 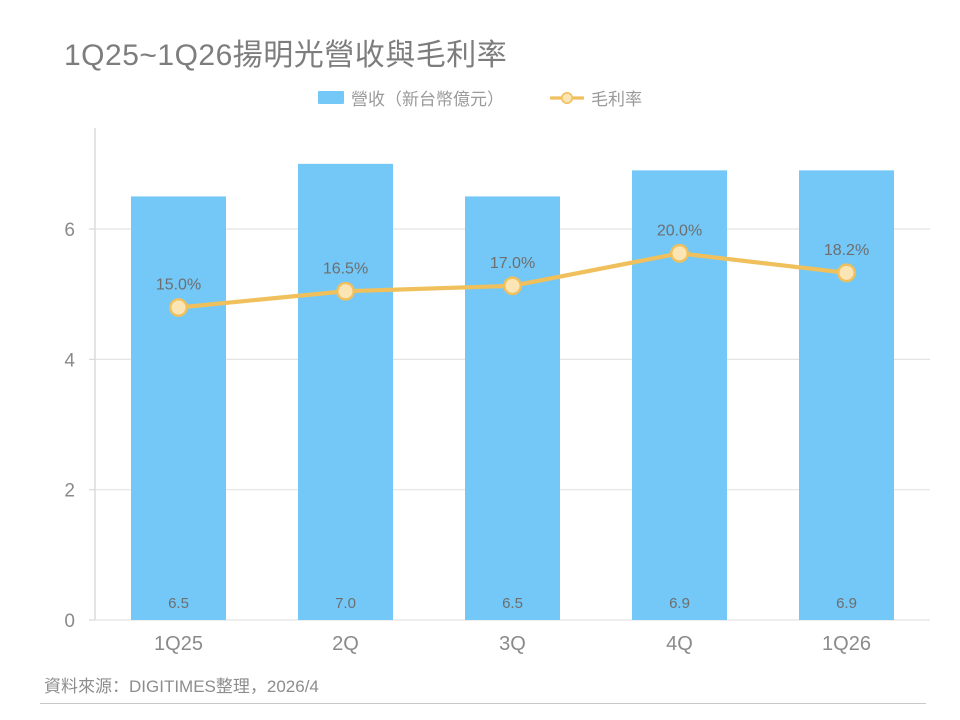 What do you see at coordinates (331, 97) in the screenshot?
I see `bar-swatch-icon` at bounding box center [331, 97].